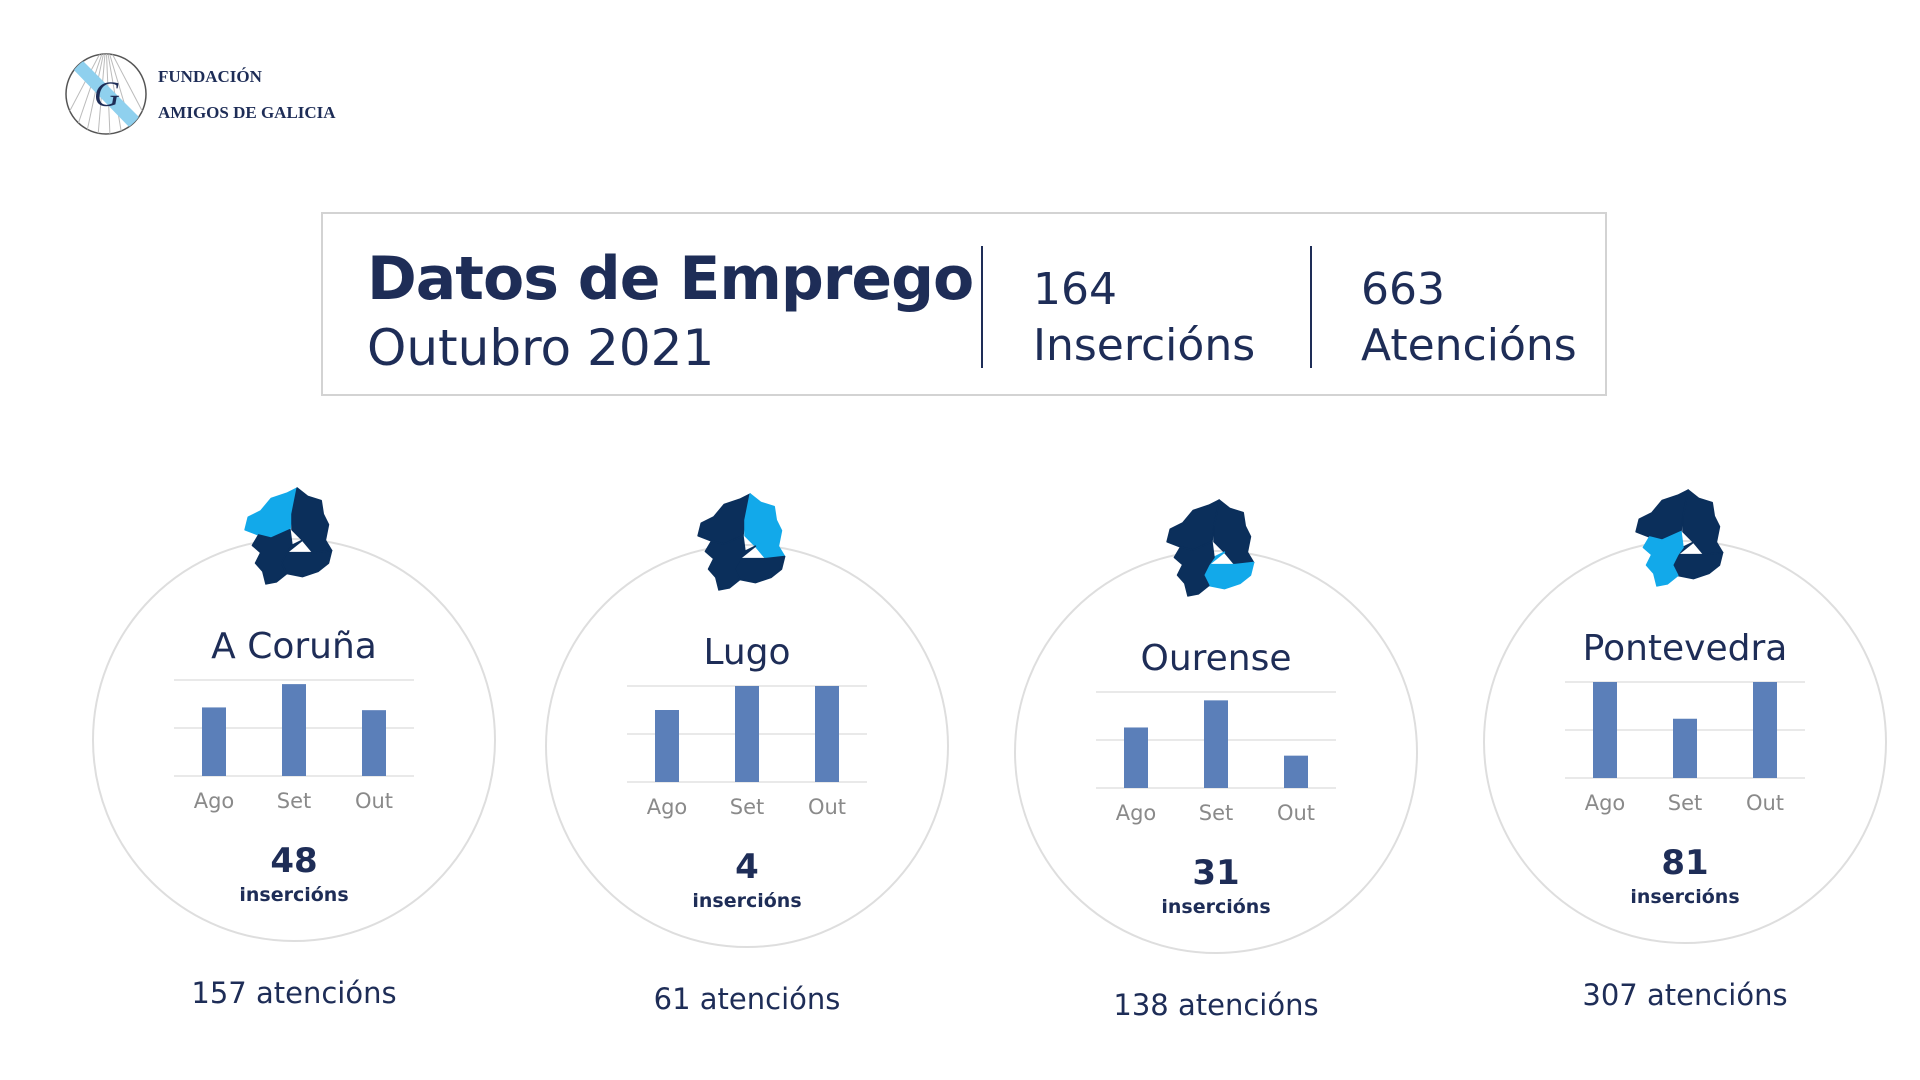  What do you see at coordinates (1403, 289) in the screenshot?
I see `total-atencions-value: 663` at bounding box center [1403, 289].